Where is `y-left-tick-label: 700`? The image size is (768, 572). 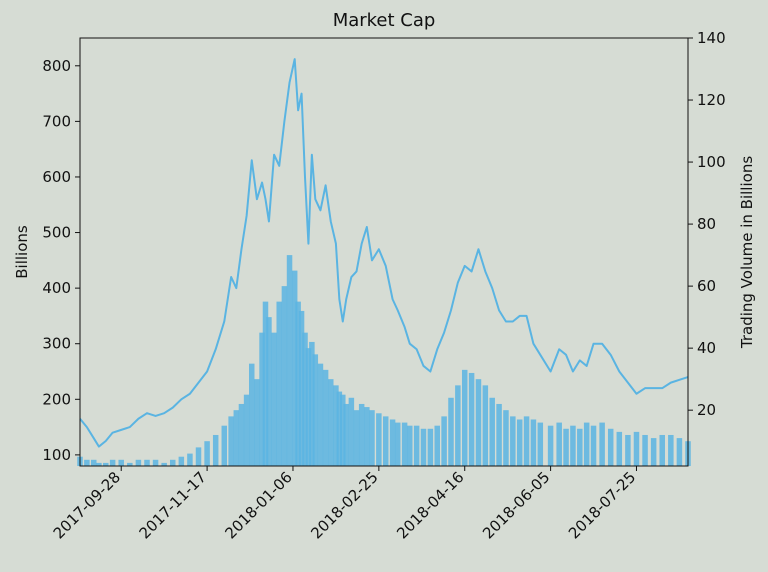
y-left-tick-label: 700 is located at coordinates (56, 121).